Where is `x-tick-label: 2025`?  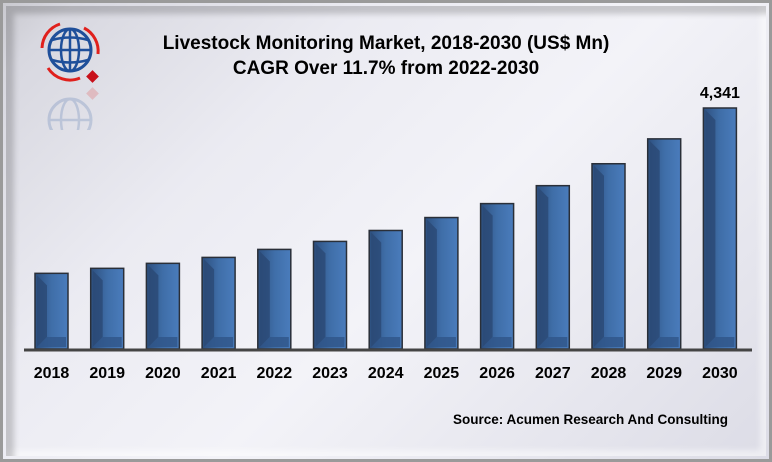
x-tick-label: 2025 is located at coordinates (442, 373).